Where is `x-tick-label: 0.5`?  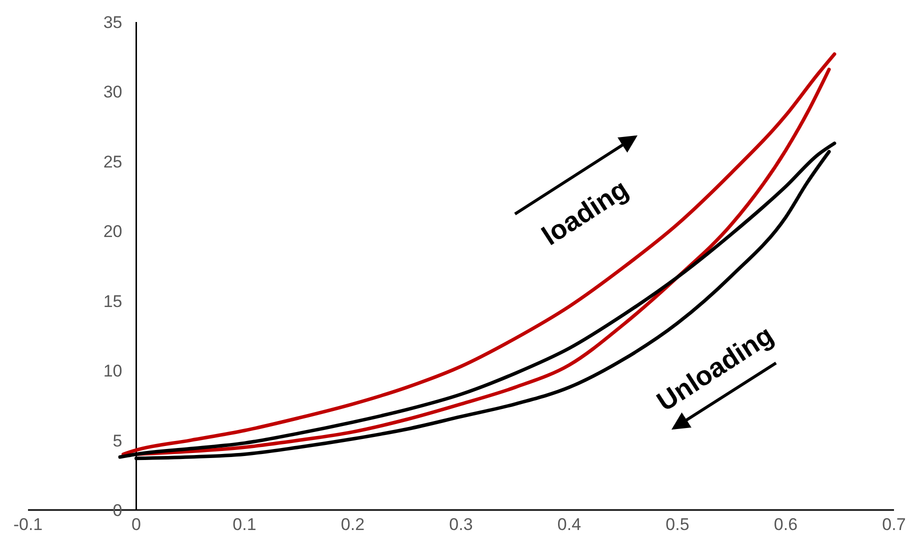
x-tick-label: 0.5 is located at coordinates (678, 524).